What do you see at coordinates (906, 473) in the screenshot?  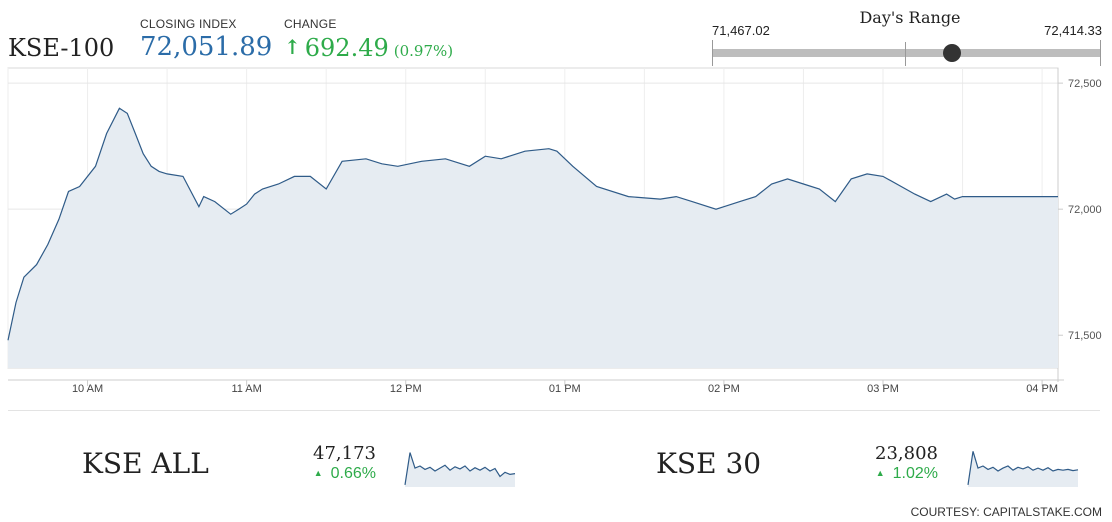 I see `kse-30-change: ▲ 1.02%` at bounding box center [906, 473].